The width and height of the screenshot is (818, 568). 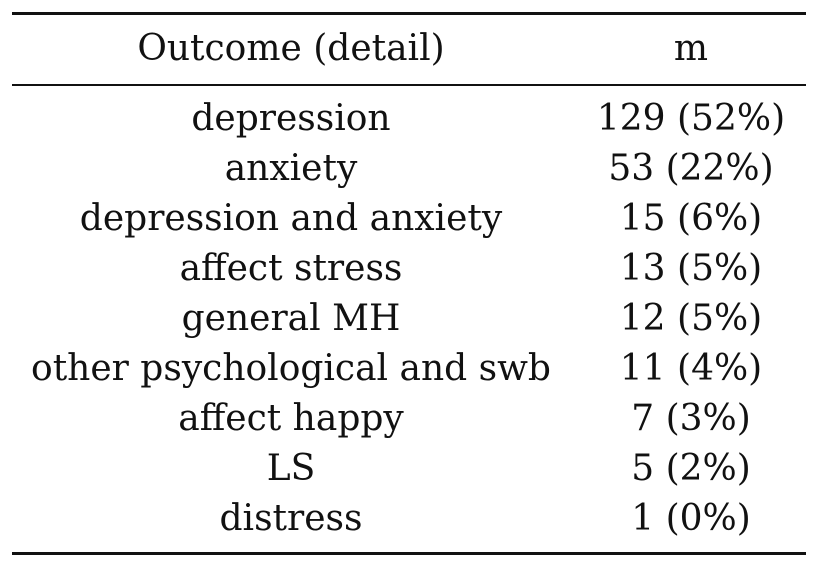 What do you see at coordinates (691, 118) in the screenshot?
I see `count-cell: 129 (52%)` at bounding box center [691, 118].